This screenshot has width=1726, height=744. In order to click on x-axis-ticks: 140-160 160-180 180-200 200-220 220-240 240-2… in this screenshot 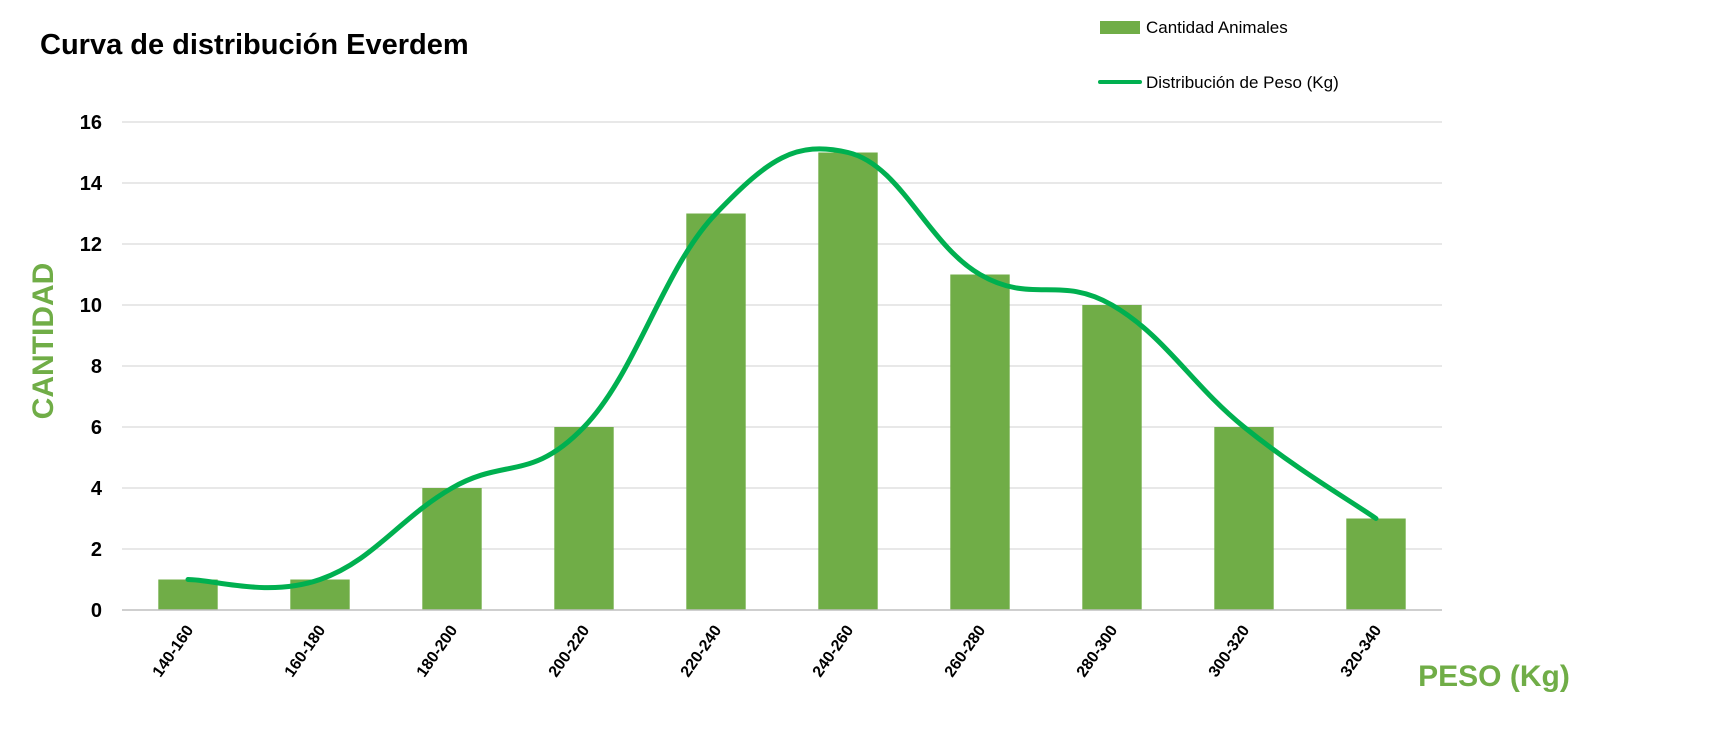, I will do `click(768, 651)`.